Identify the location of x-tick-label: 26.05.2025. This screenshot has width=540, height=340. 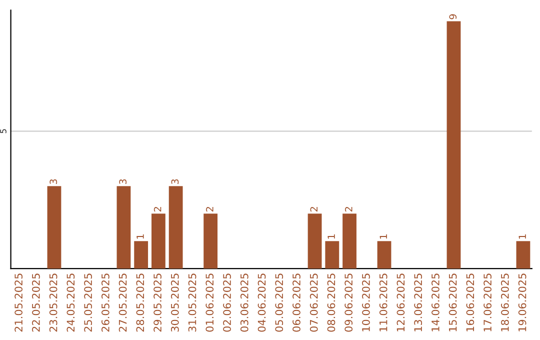
(105, 303).